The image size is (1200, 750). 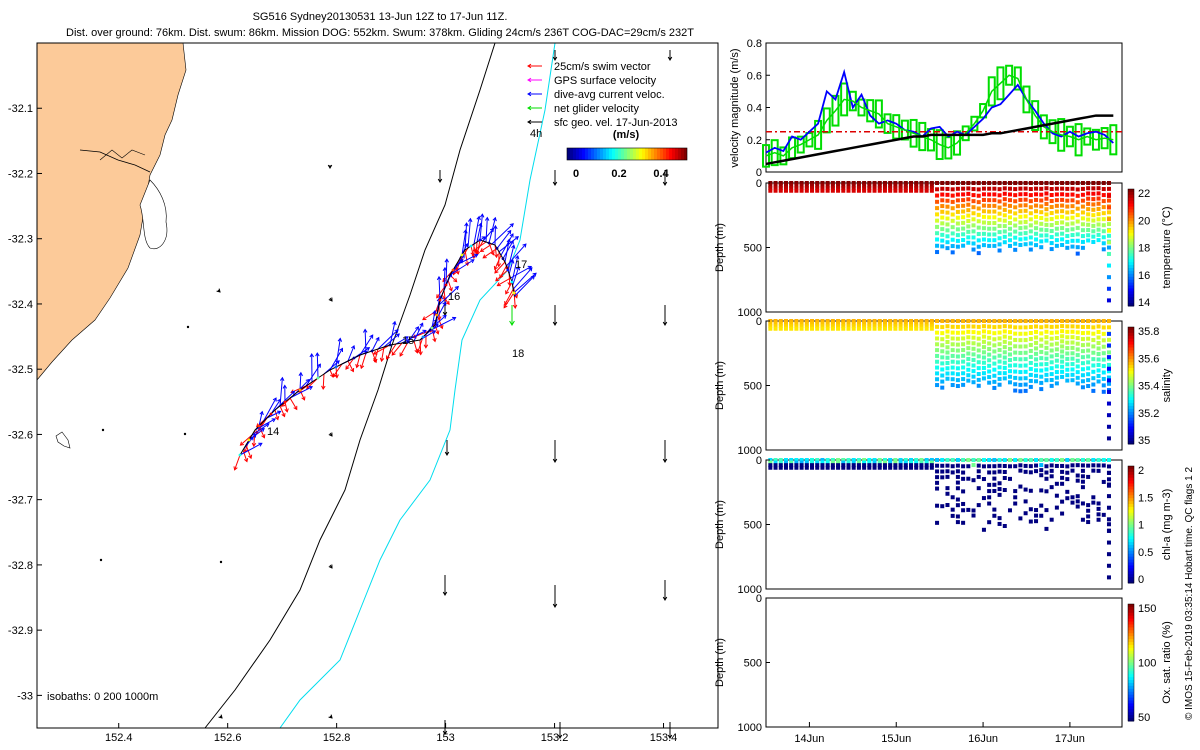 I want to click on dac-vector-69-head, so click(x=511, y=242).